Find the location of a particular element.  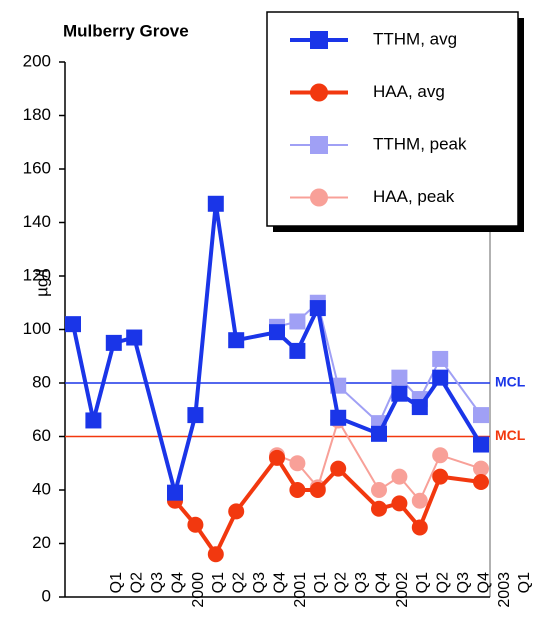

series-line is located at coordinates (379, 363).